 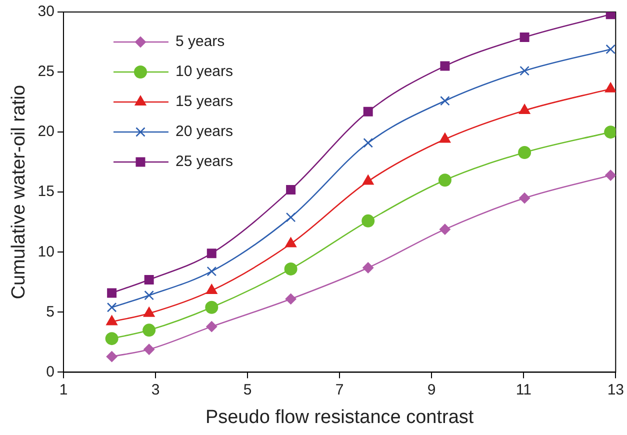 I want to click on x-axis-title: Pseudo flow resistance contrast, so click(x=339, y=417).